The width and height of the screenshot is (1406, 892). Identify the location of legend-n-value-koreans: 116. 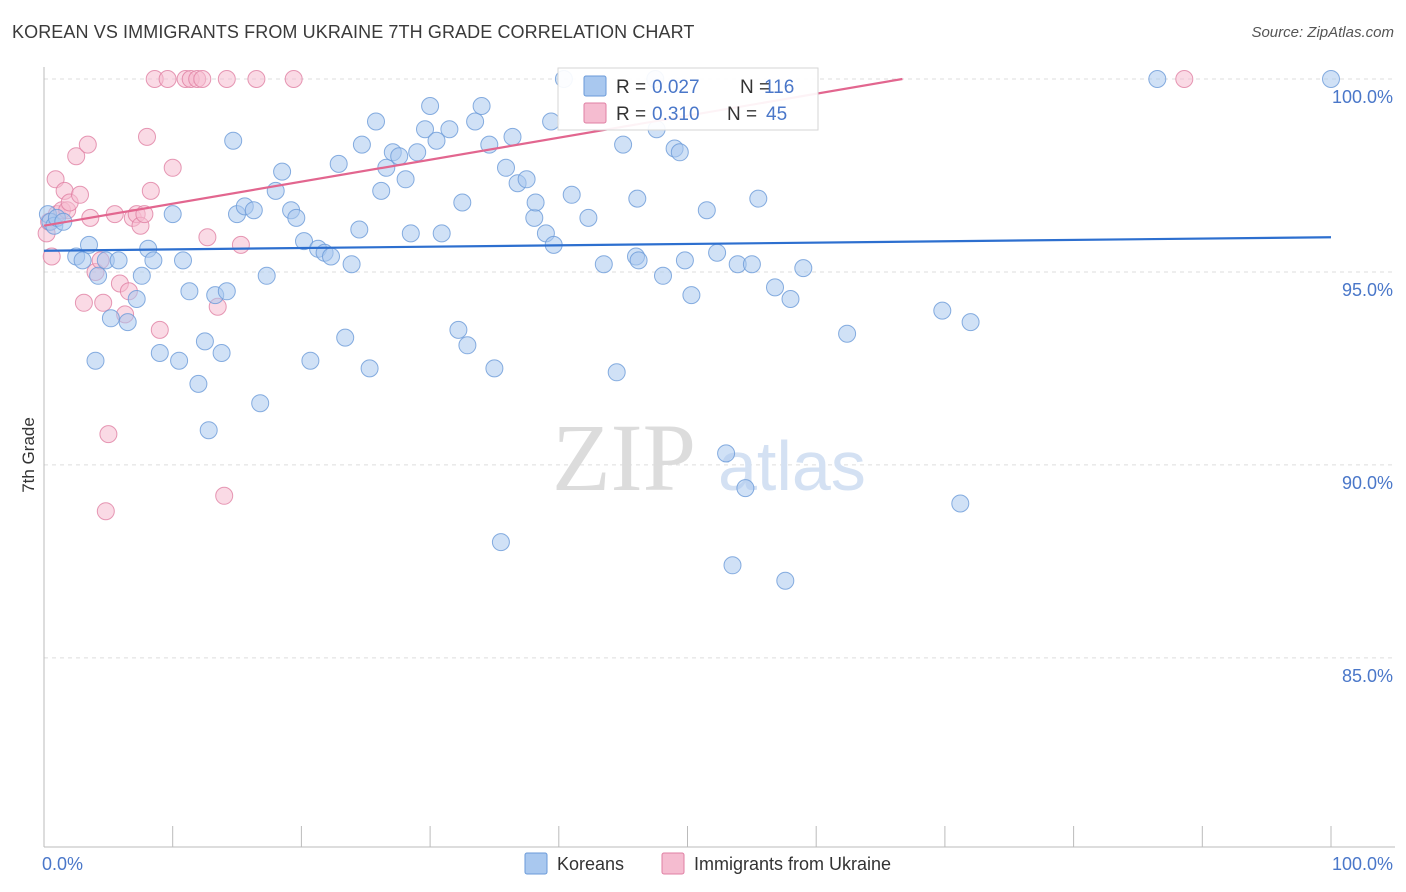
(779, 87).